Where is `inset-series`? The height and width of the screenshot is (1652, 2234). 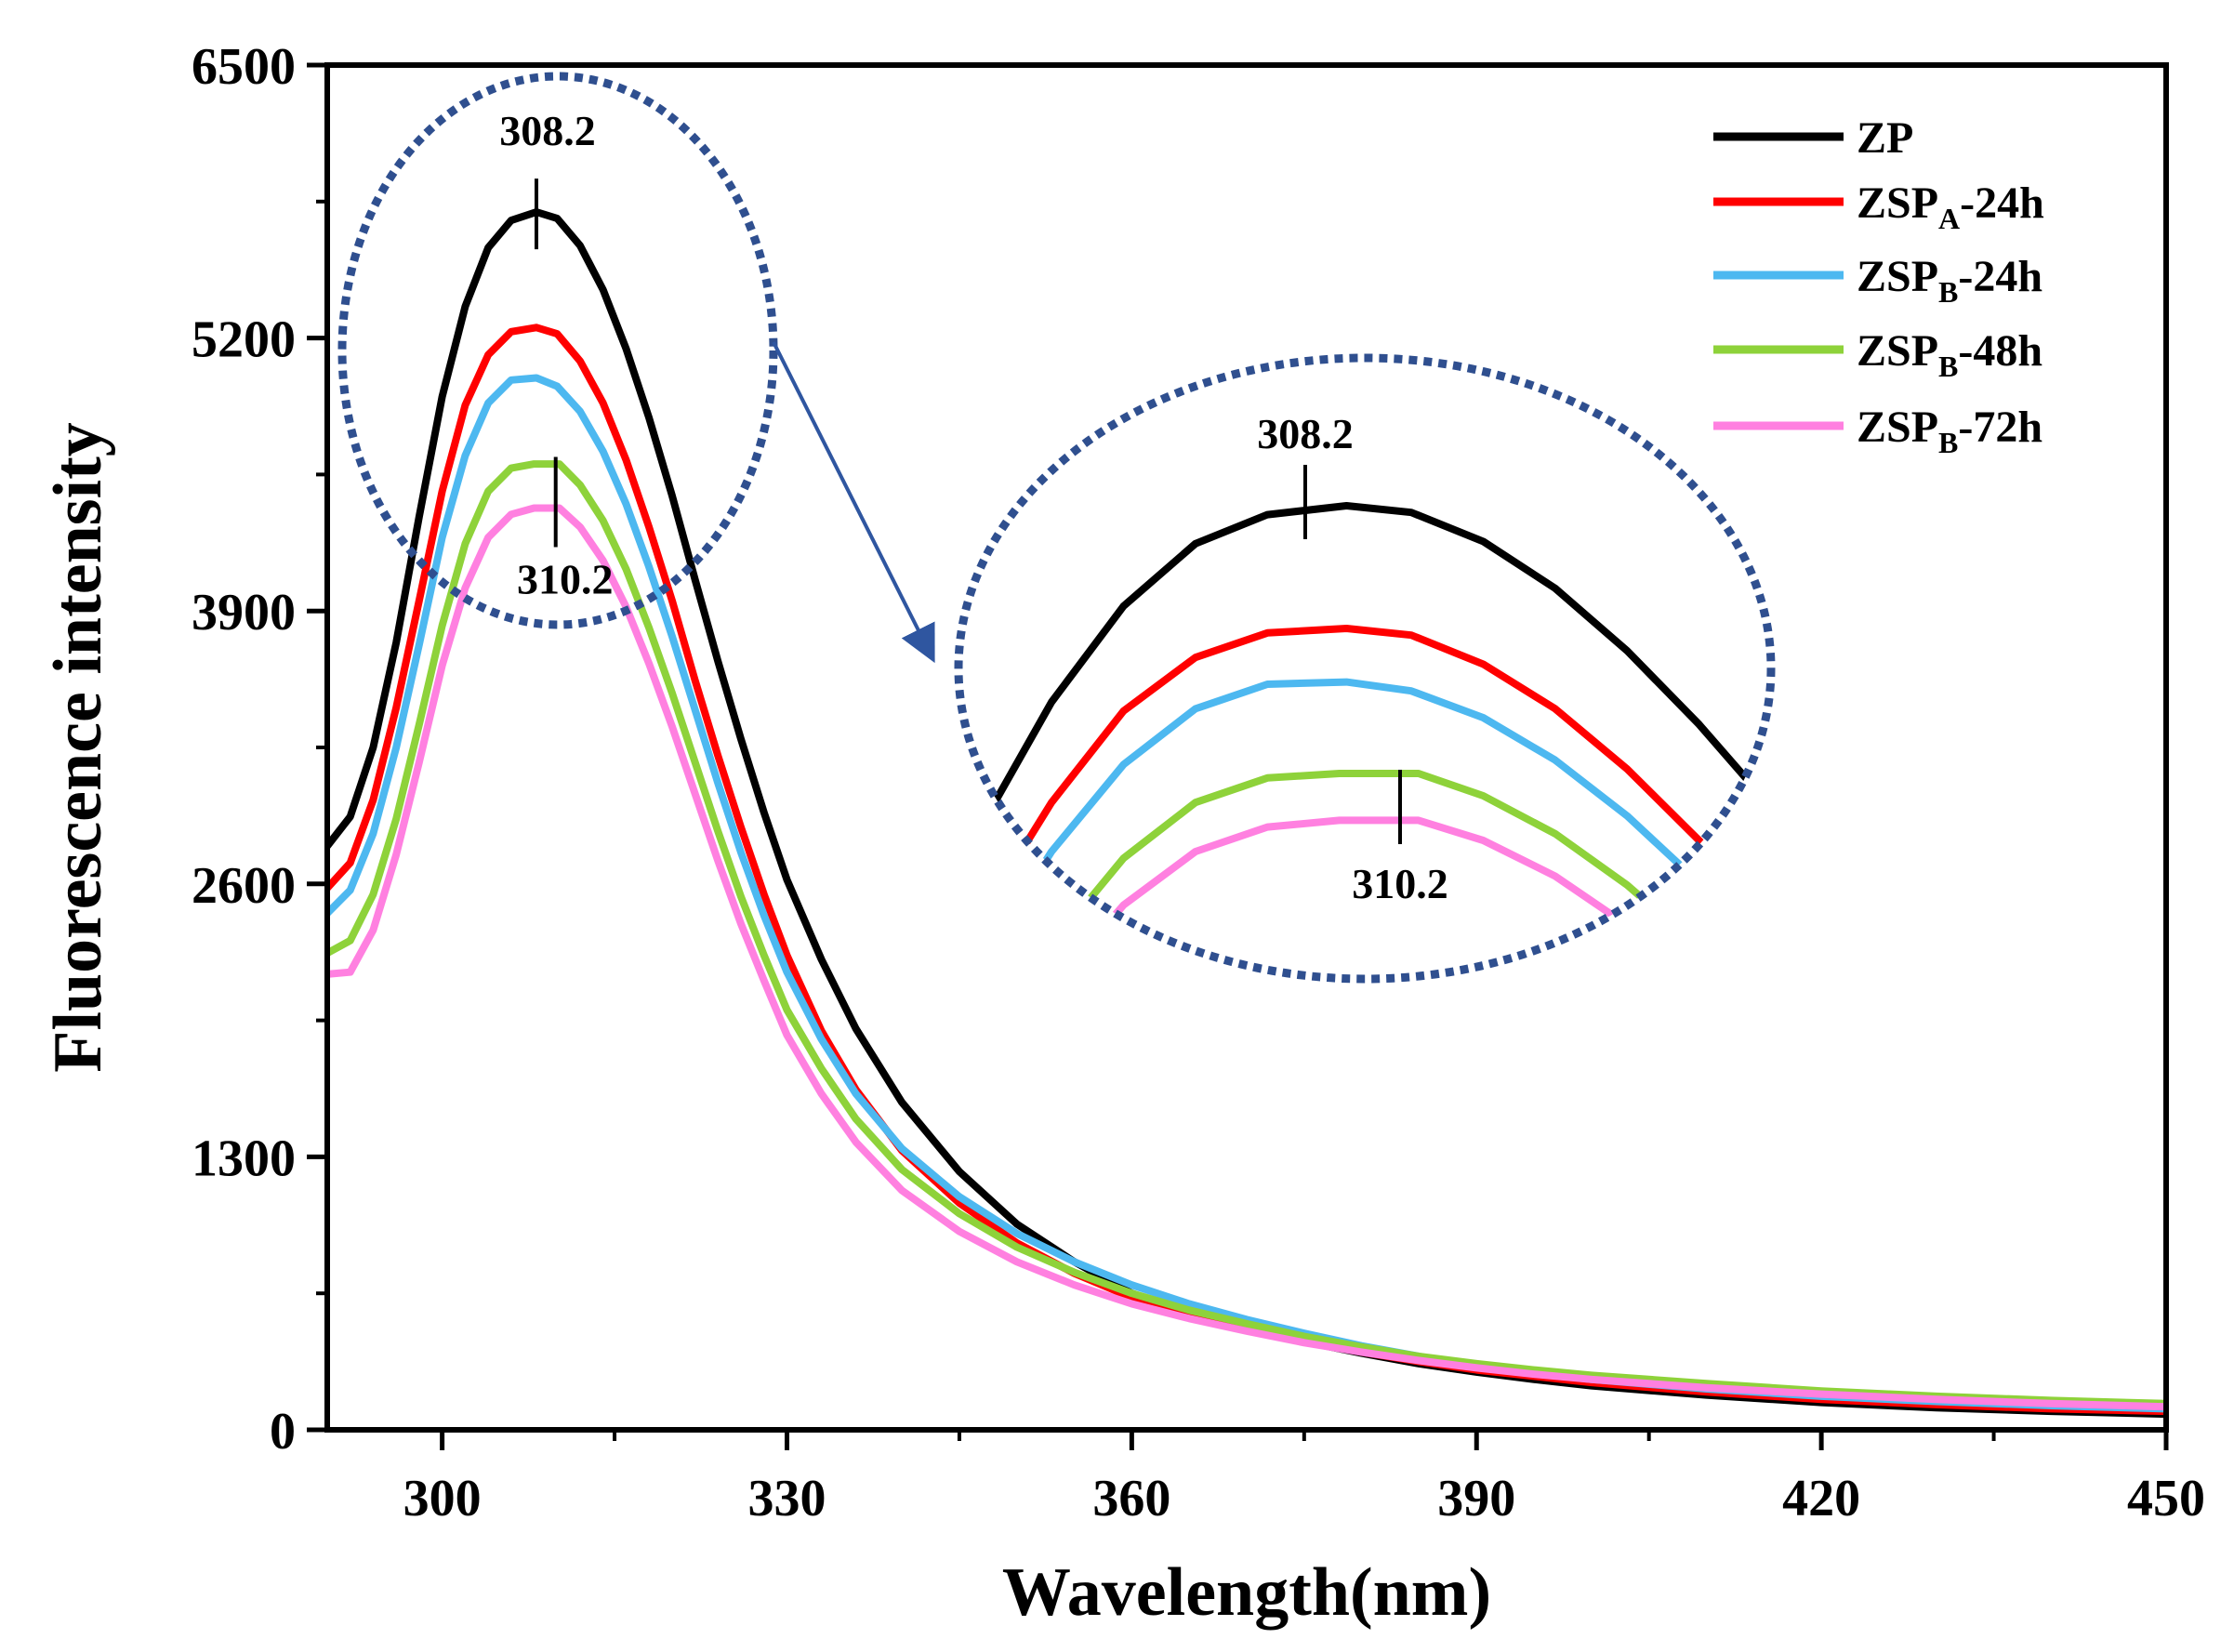 inset-series is located at coordinates (1373, 740).